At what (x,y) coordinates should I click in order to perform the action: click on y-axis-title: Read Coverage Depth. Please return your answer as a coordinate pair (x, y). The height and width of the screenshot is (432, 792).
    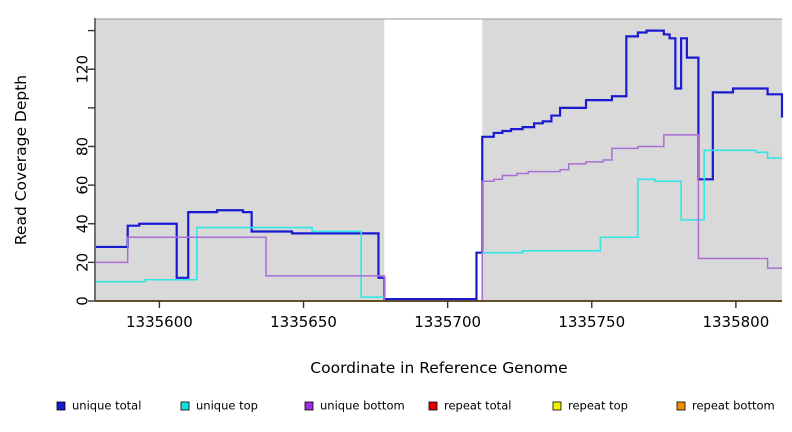
    Looking at the image, I should click on (21, 160).